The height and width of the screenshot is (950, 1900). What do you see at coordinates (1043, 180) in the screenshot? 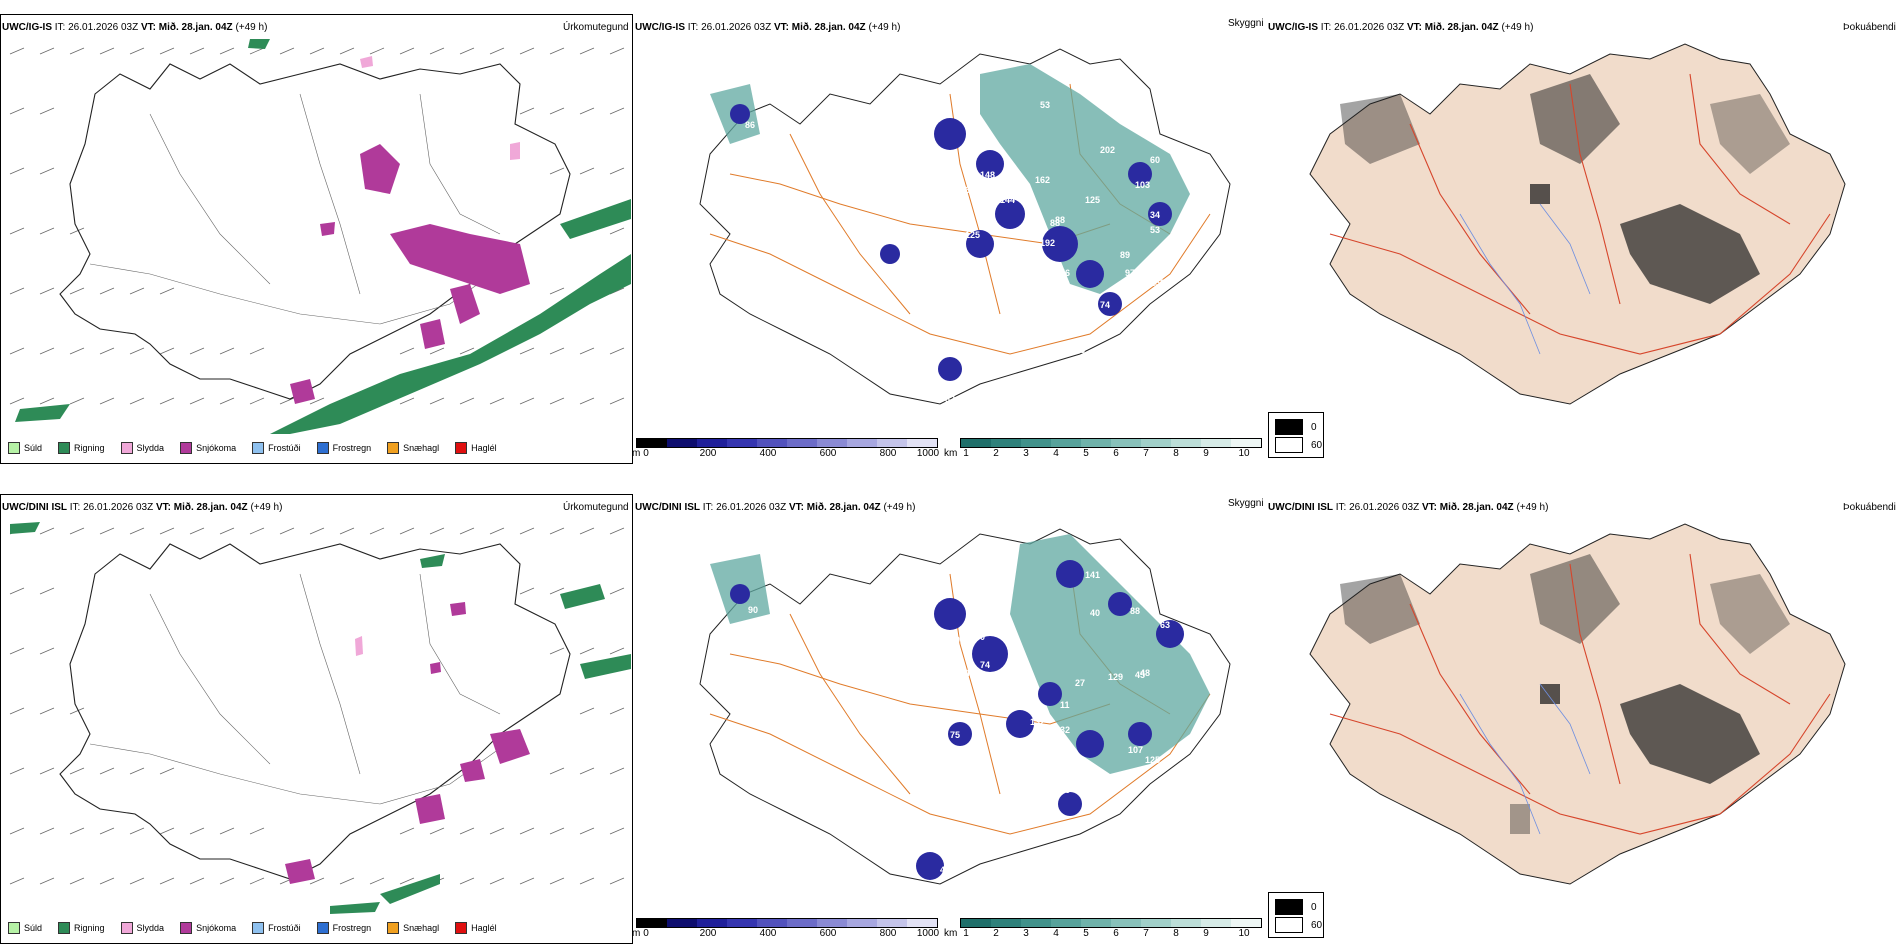
I see `visibility-value-label: 162` at bounding box center [1043, 180].